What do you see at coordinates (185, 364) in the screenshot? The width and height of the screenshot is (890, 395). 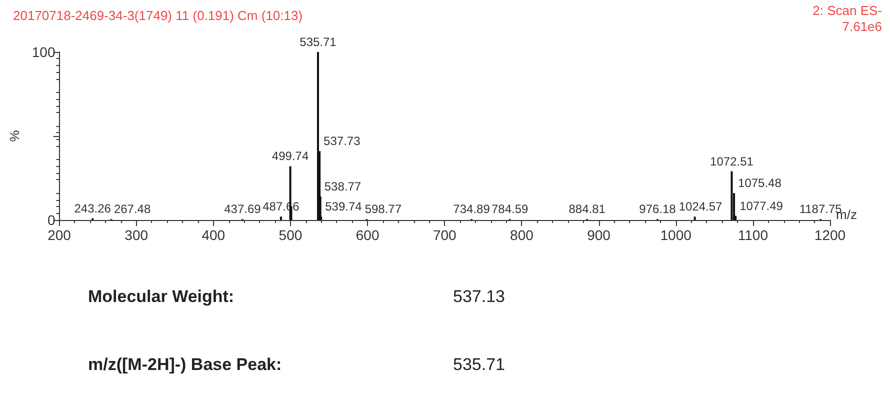 I see `text: m/z([M-2H]-) Base Peak:` at bounding box center [185, 364].